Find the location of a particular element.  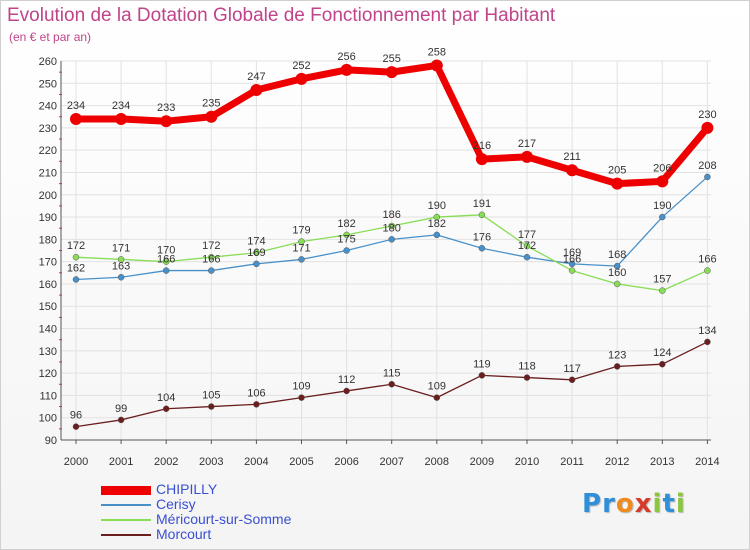

data-label: 174 is located at coordinates (256, 242).